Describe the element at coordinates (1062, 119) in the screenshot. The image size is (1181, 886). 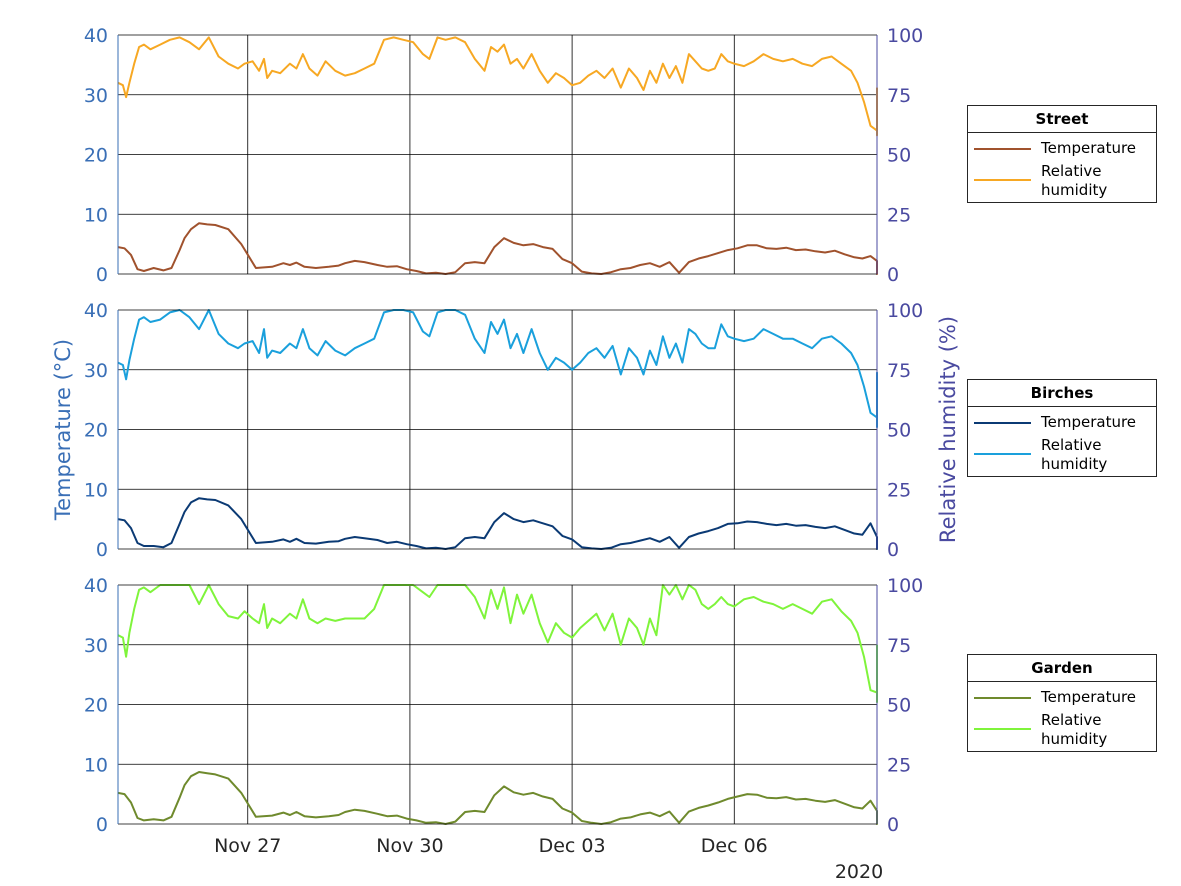
I see `legend-title: Street` at that location.